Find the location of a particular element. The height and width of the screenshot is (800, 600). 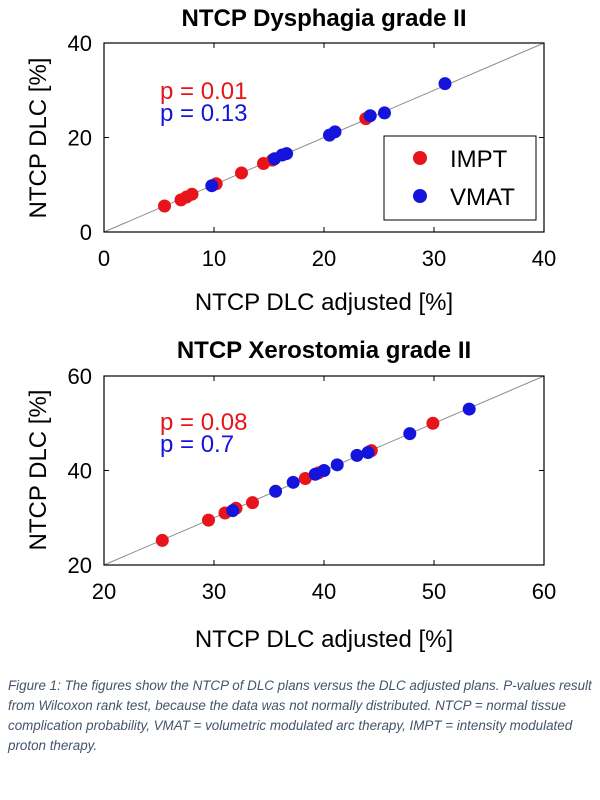

legend-label-vmat: VMAT is located at coordinates (482, 197).